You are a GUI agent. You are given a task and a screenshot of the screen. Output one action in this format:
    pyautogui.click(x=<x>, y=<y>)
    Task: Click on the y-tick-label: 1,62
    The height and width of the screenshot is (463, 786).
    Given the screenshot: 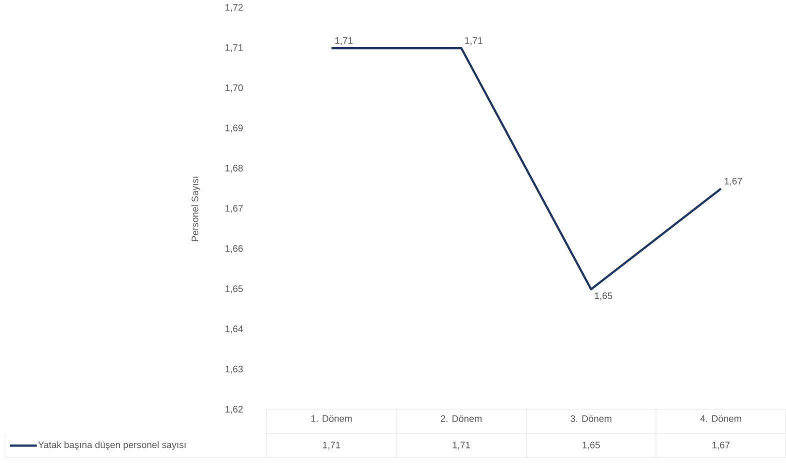 What is the action you would take?
    pyautogui.click(x=234, y=410)
    